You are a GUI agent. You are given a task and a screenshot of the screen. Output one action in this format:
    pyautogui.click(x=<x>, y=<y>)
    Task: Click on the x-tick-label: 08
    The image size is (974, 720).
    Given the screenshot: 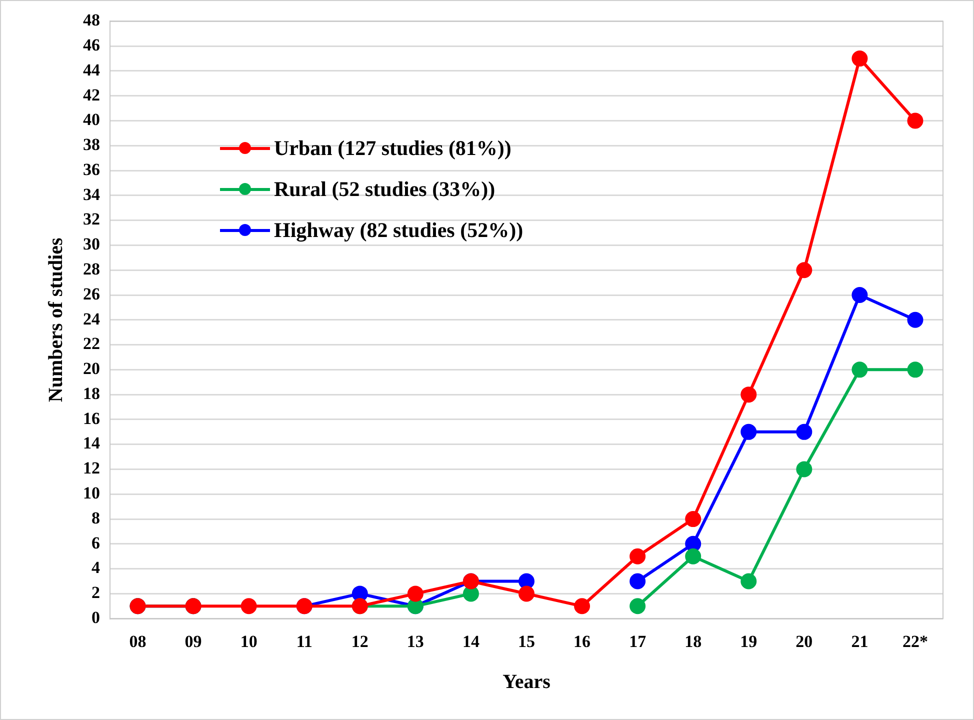 What is the action you would take?
    pyautogui.click(x=137, y=642)
    